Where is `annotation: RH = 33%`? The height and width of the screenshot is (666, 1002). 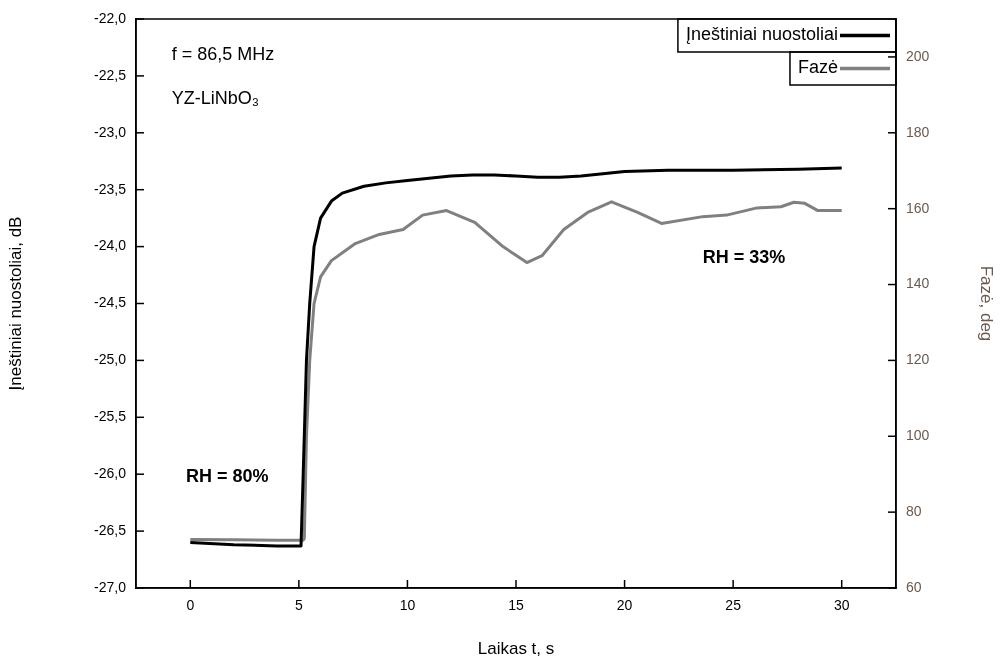
annotation: RH = 33% is located at coordinates (744, 256).